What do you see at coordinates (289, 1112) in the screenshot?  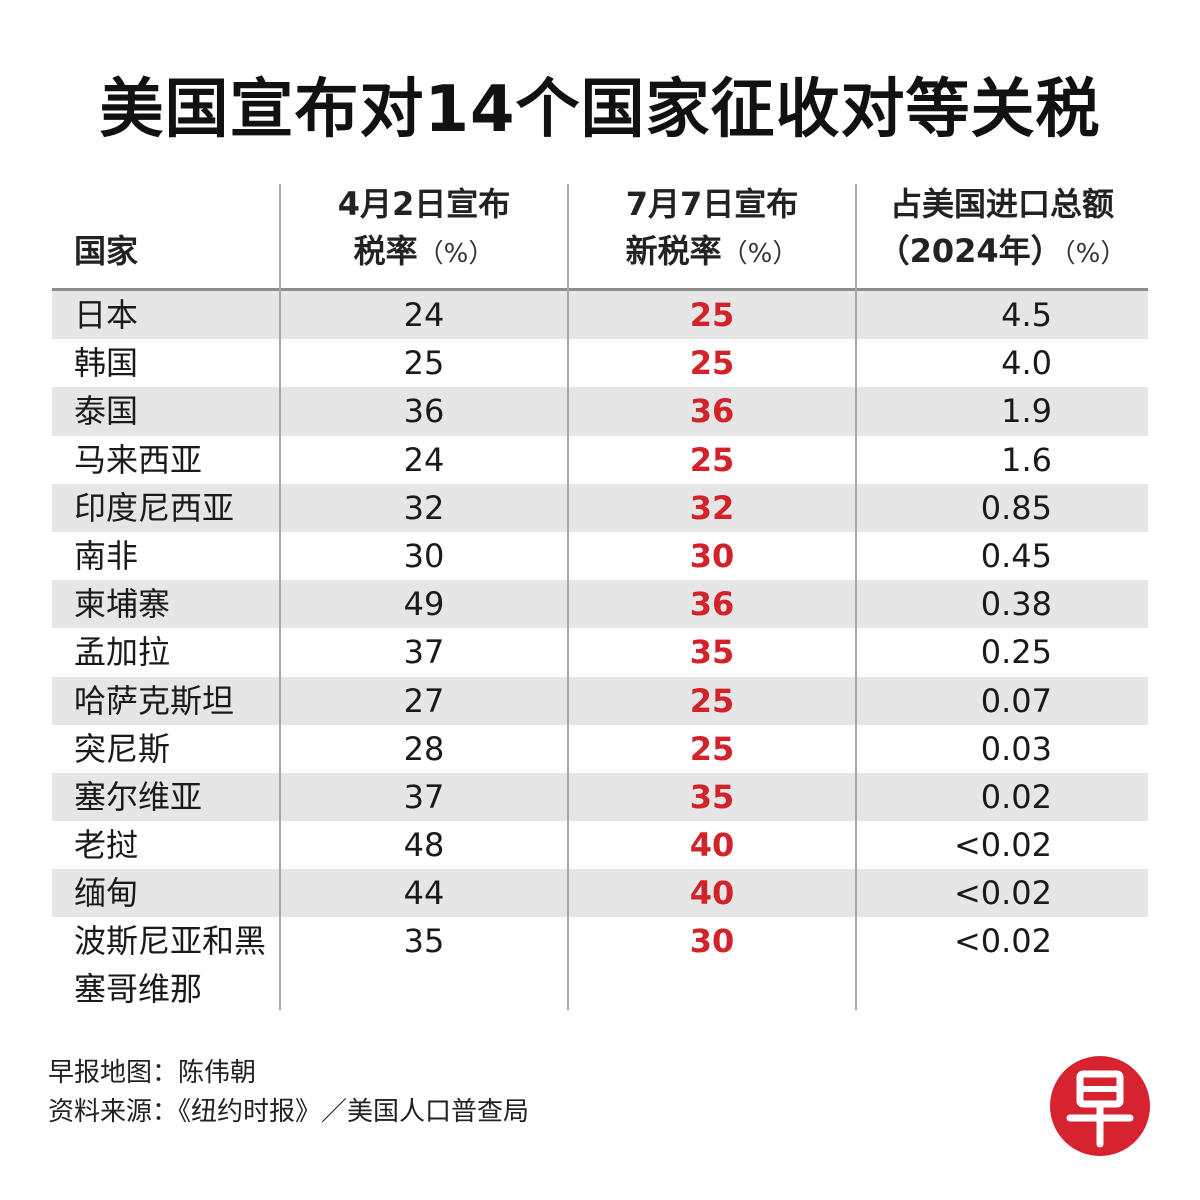 I see `source-credit: 资料来源：《纽约时报》／美国人口普查局` at bounding box center [289, 1112].